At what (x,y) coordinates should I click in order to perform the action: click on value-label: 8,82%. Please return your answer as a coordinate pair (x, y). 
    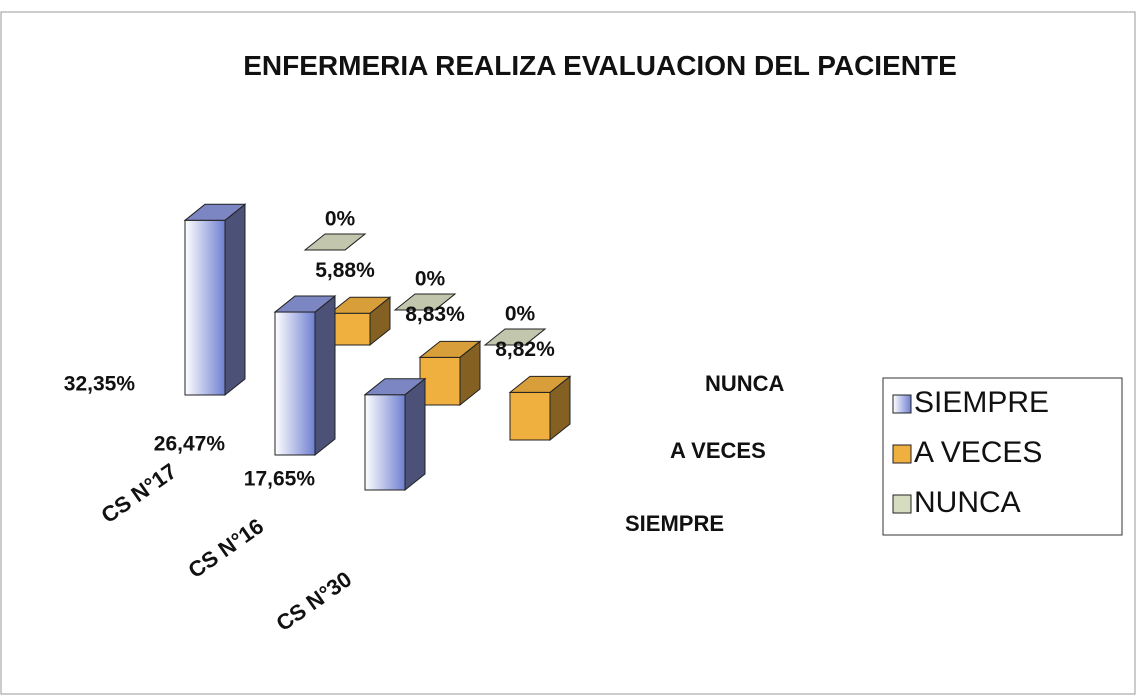
    Looking at the image, I should click on (525, 349).